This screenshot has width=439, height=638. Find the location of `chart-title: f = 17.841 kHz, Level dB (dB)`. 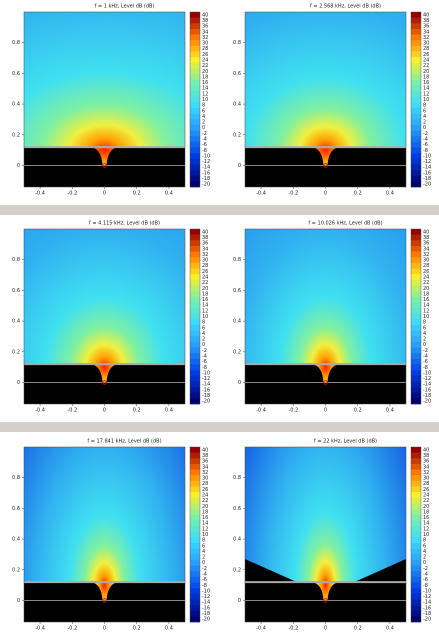

chart-title: f = 17.841 kHz, Level dB (dB) is located at coordinates (124, 442).